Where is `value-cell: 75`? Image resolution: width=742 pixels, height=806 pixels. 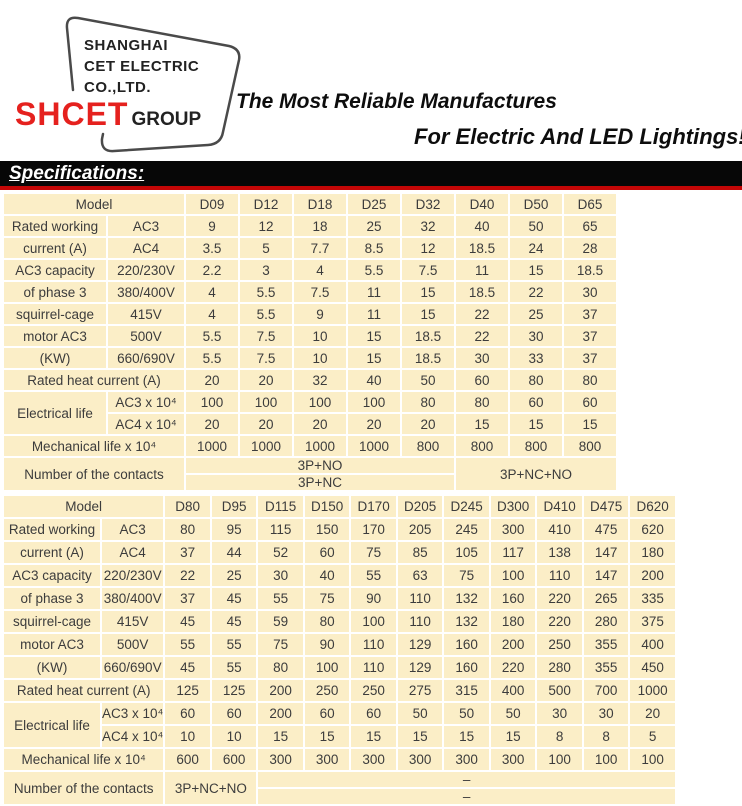
value-cell: 75 is located at coordinates (466, 575).